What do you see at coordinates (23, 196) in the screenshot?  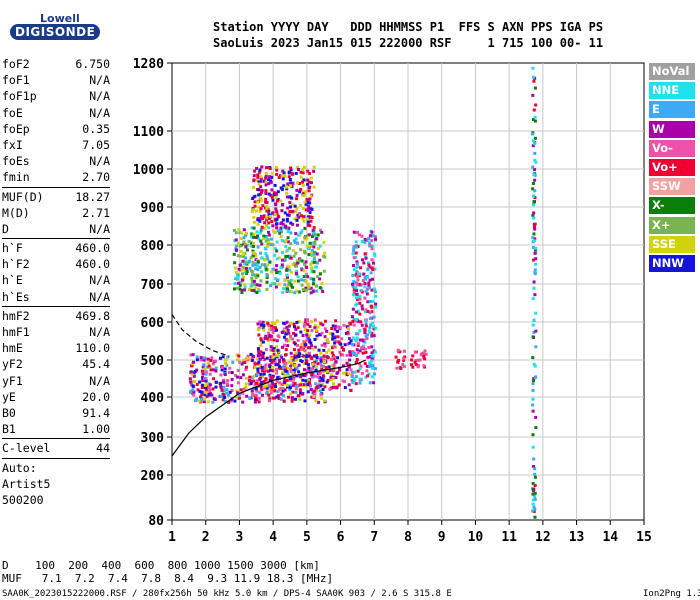 I see `param-key: MUF(D)` at bounding box center [23, 196].